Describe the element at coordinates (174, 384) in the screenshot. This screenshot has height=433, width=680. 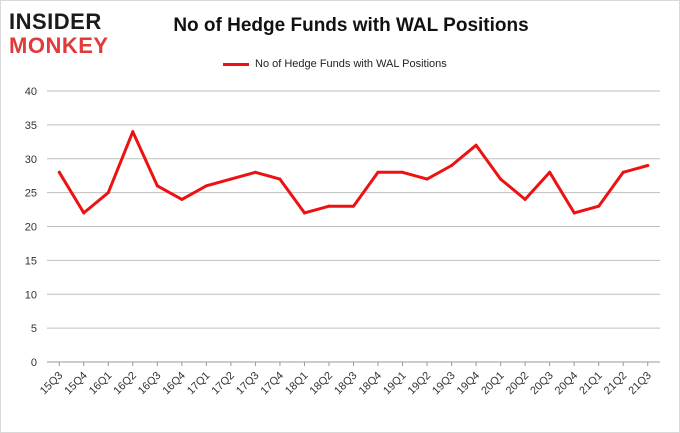
I see `x-tick-label: 16Q4` at that location.